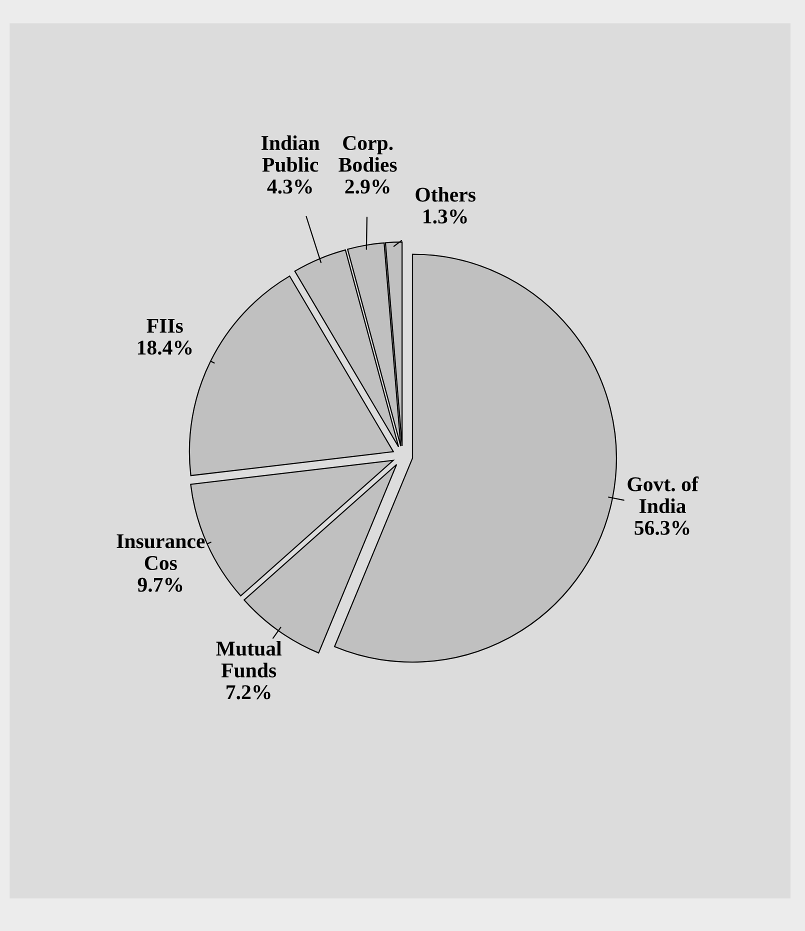  What do you see at coordinates (164, 326) in the screenshot?
I see `slice-label: FIIs` at bounding box center [164, 326].